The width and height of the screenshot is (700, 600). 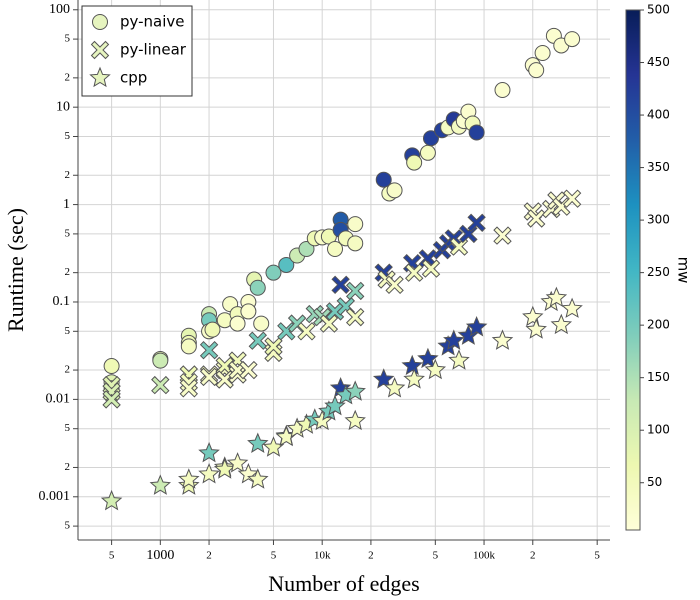 I want to click on y-axis-label: Runtime (sec), so click(x=15, y=270).